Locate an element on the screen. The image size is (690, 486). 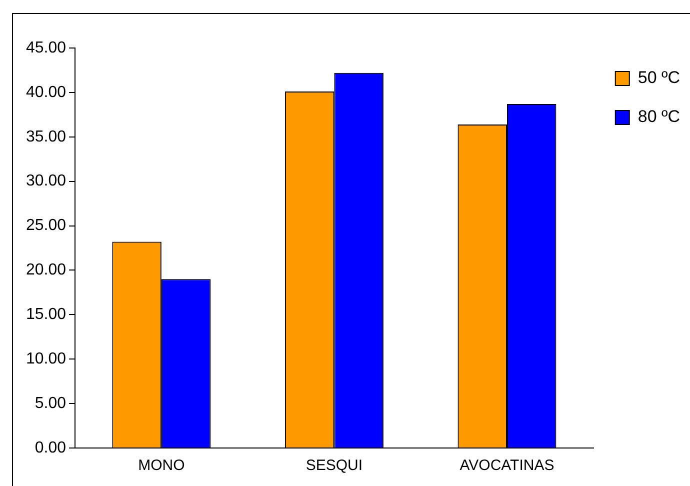
y-tick-label: 20.00 is located at coordinates (46, 270).